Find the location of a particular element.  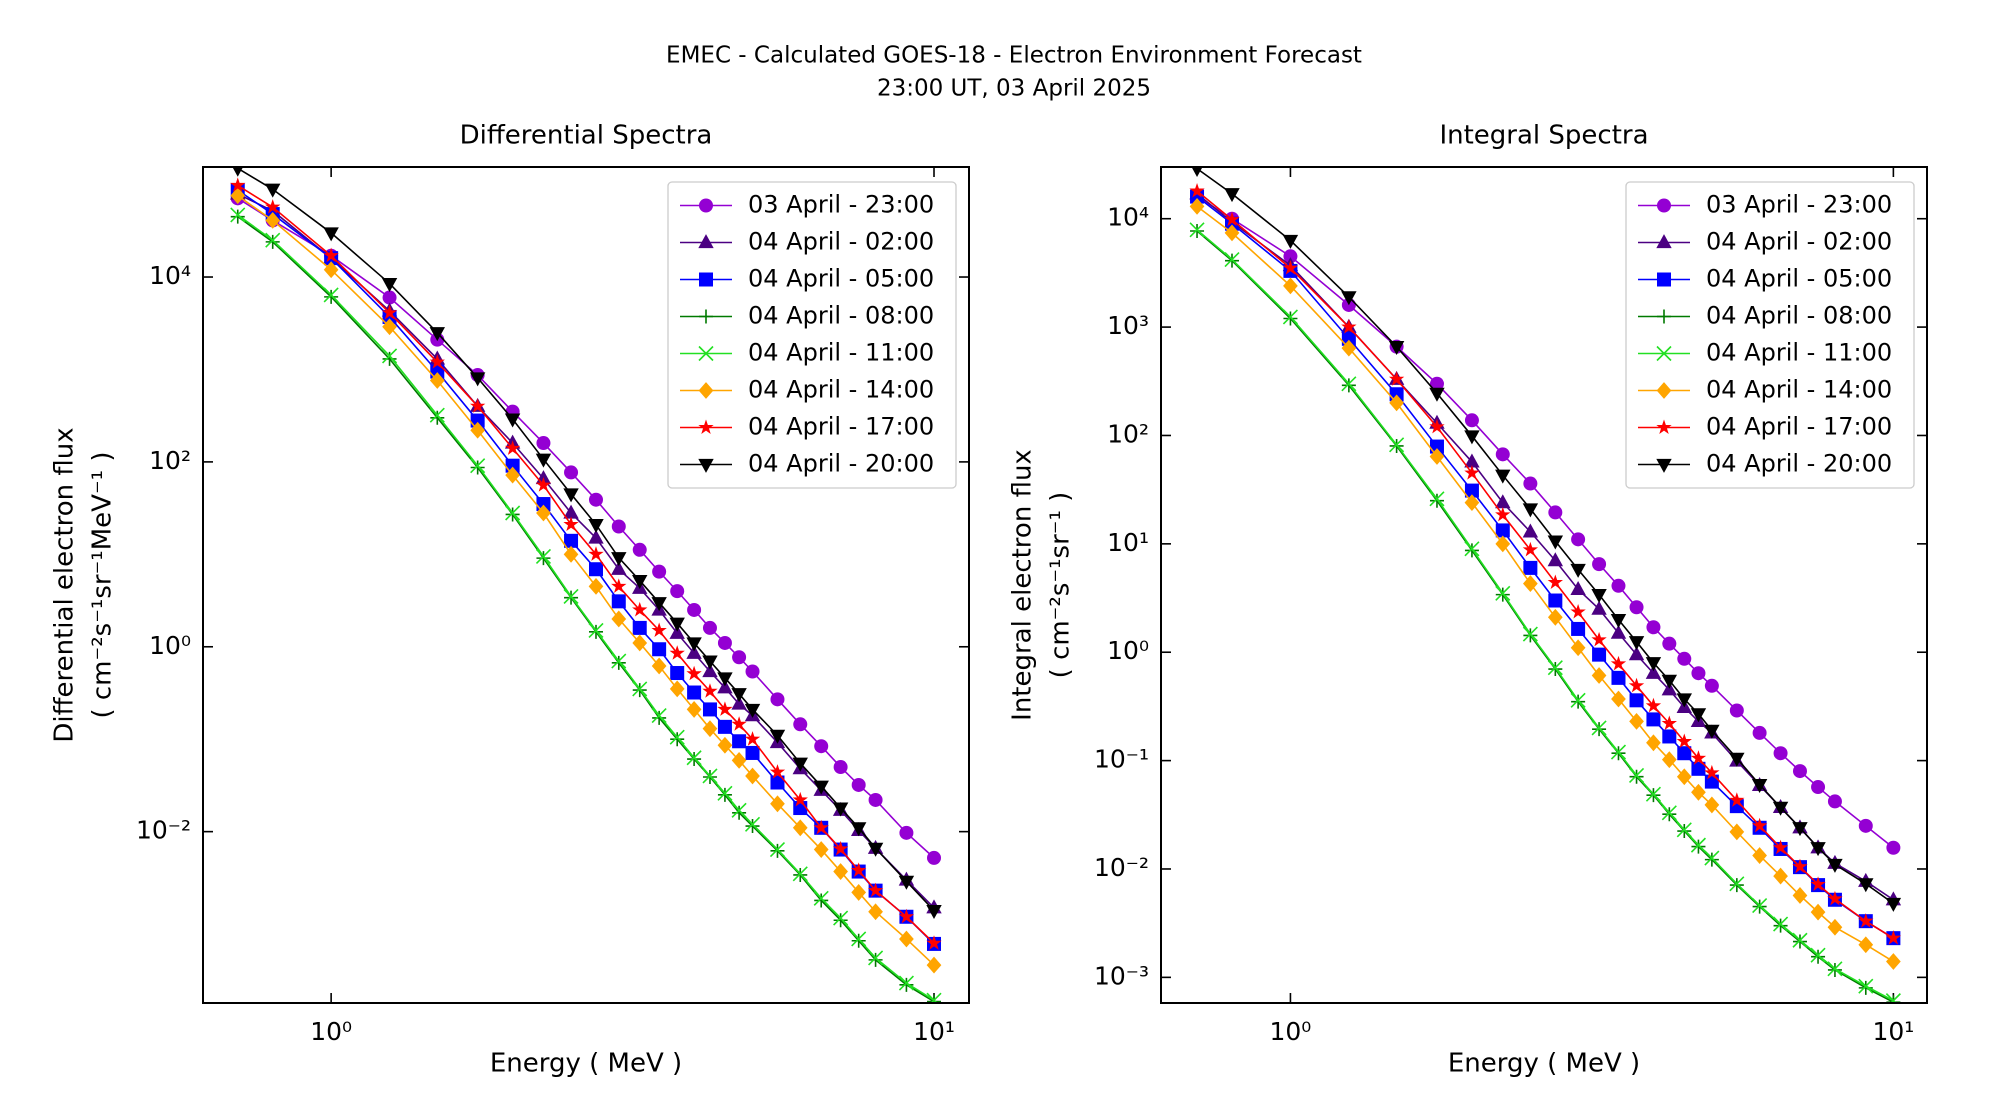

legend-label: 04 April - 20:00 is located at coordinates (841, 464).